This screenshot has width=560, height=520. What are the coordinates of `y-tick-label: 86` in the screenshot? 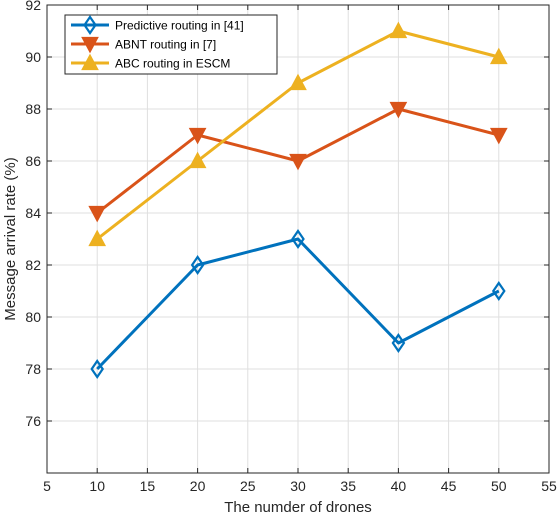 It's located at (33, 161).